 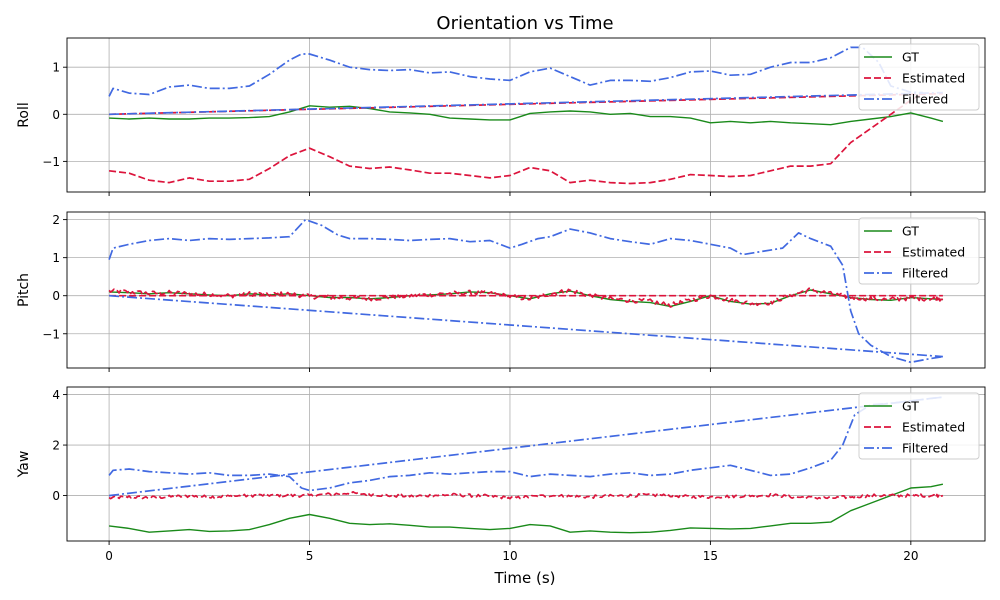 What do you see at coordinates (24, 114) in the screenshot?
I see `y-axis-label: Roll` at bounding box center [24, 114].